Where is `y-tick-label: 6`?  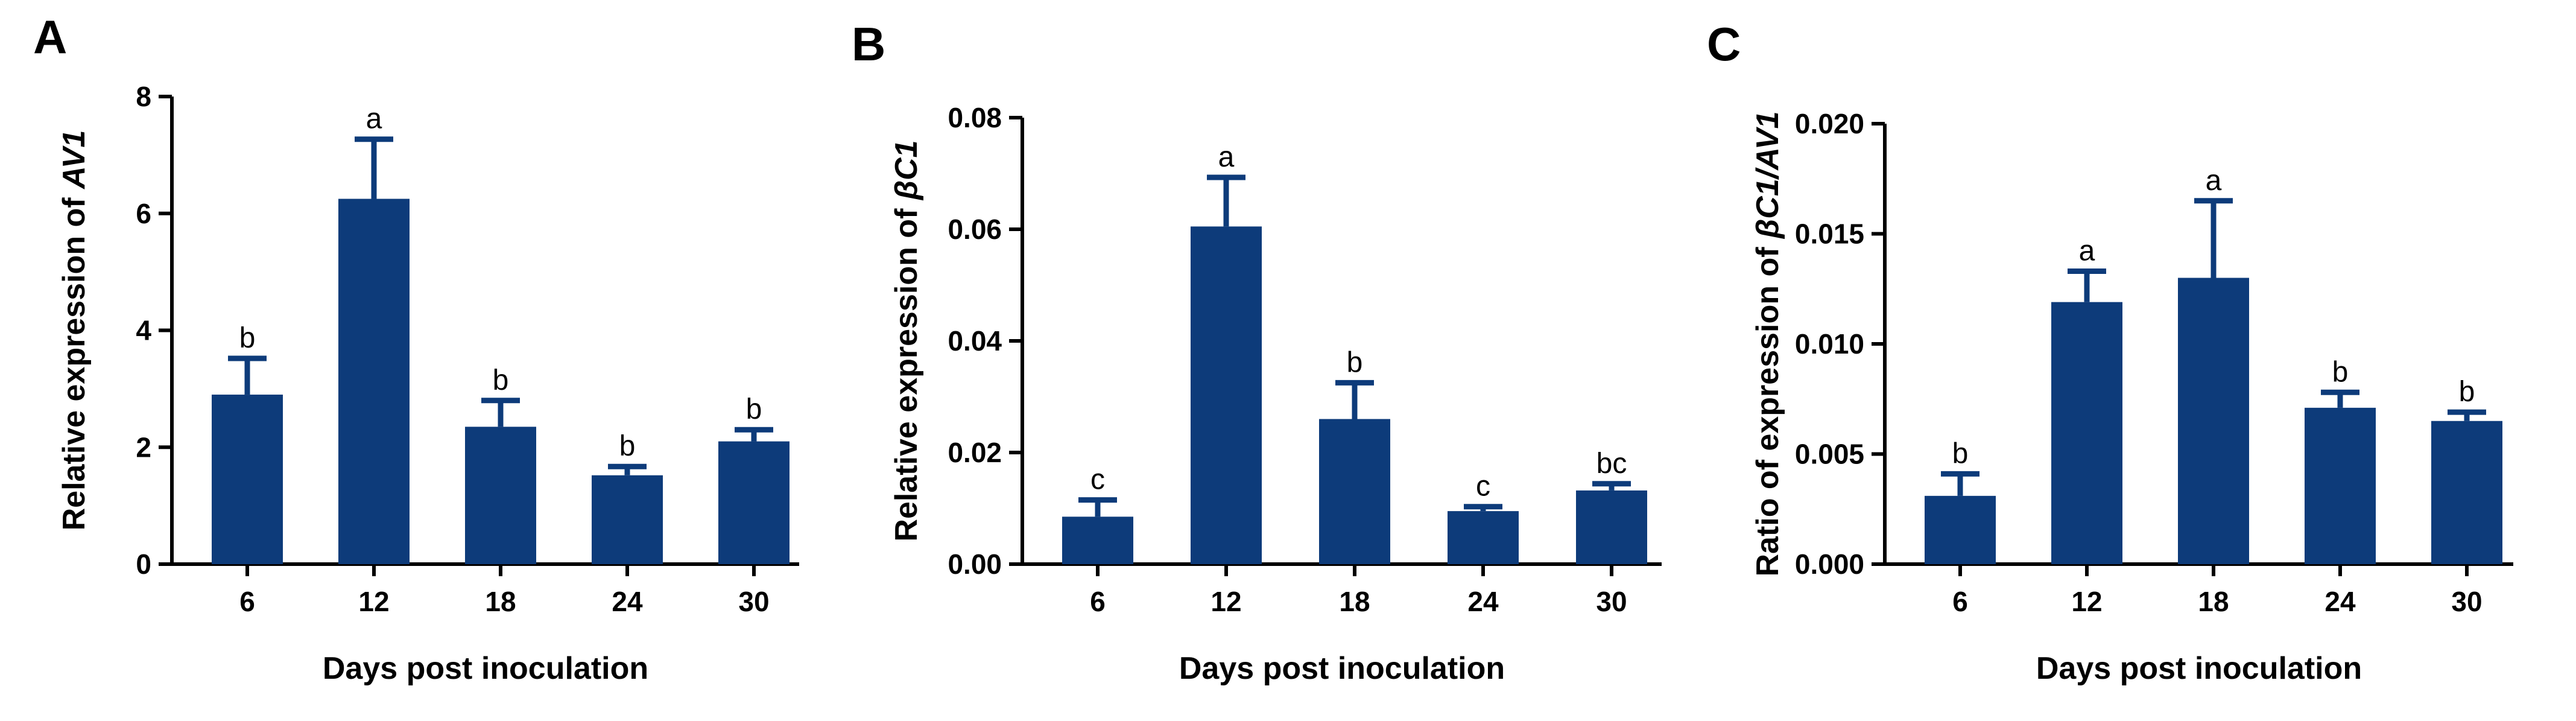
y-tick-label: 6 is located at coordinates (143, 214).